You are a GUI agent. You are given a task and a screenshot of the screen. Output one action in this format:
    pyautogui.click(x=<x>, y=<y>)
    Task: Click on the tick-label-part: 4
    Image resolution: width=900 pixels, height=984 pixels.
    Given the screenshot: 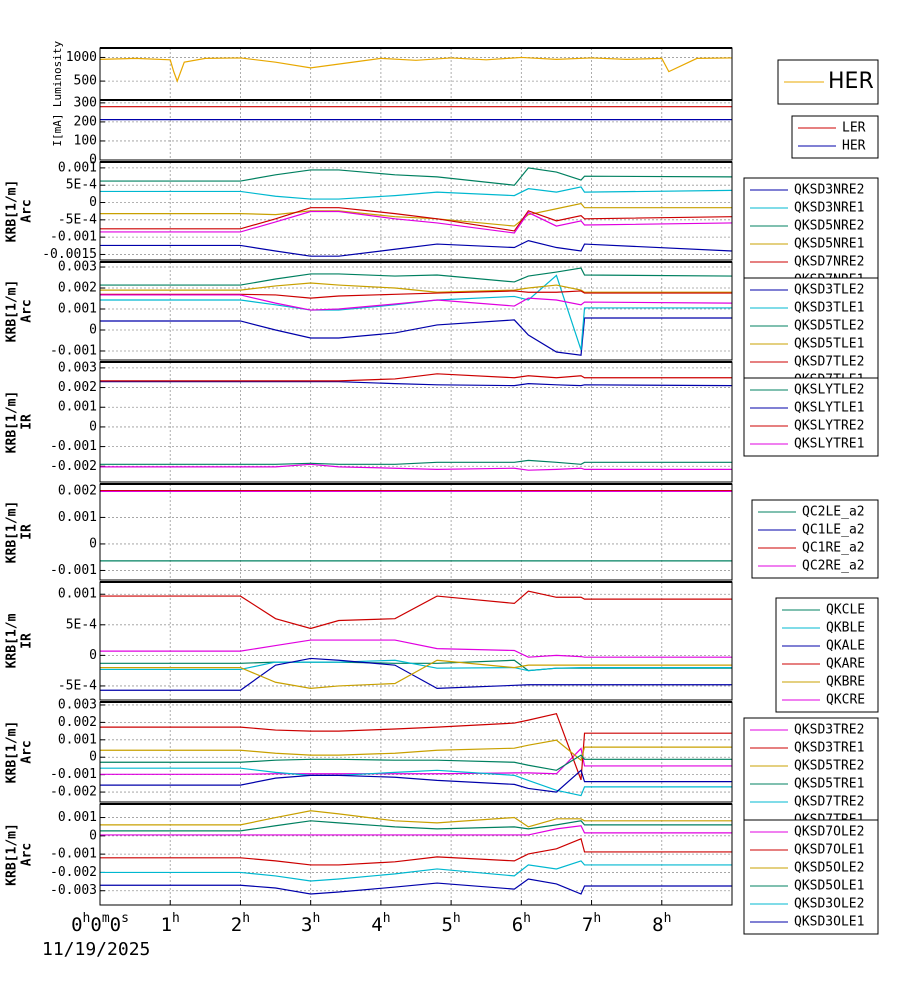 What is the action you would take?
    pyautogui.click(x=376, y=925)
    